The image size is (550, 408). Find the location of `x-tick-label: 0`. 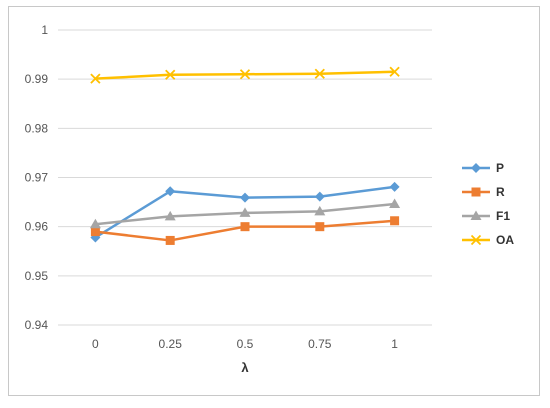

x-tick-label: 0 is located at coordinates (95, 344).